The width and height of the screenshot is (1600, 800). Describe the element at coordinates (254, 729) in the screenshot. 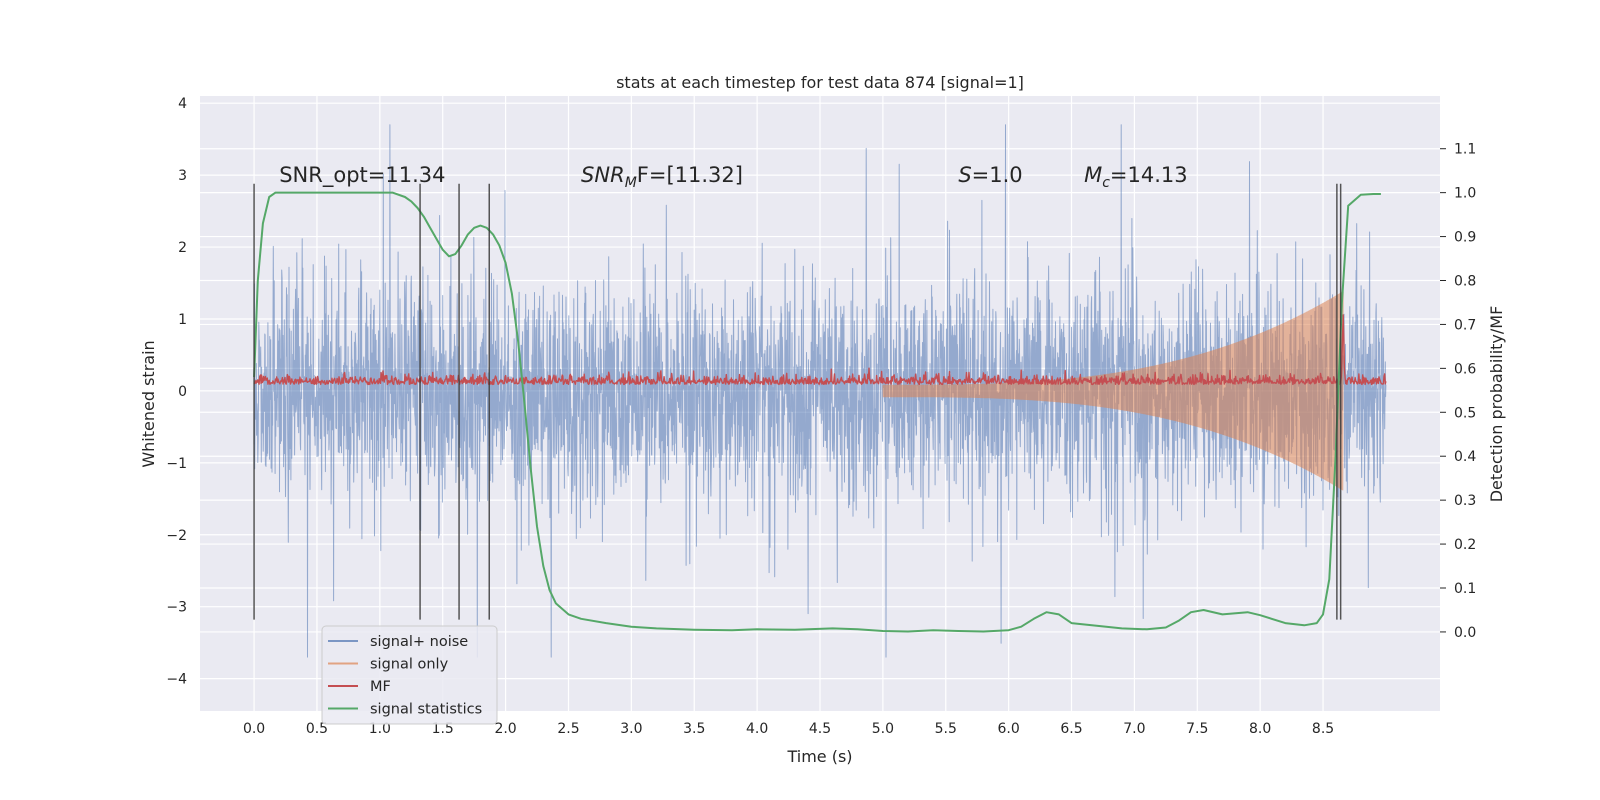

I see `x-tick-label: 0.0` at that location.